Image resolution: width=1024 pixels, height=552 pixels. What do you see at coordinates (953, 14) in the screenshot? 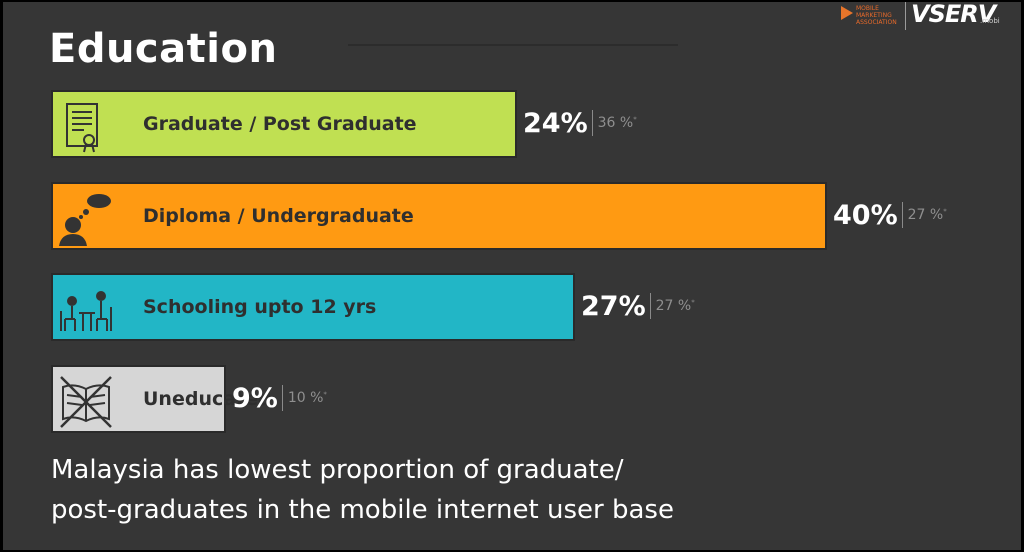
I see `vserv-logo: VSERV` at bounding box center [953, 14].